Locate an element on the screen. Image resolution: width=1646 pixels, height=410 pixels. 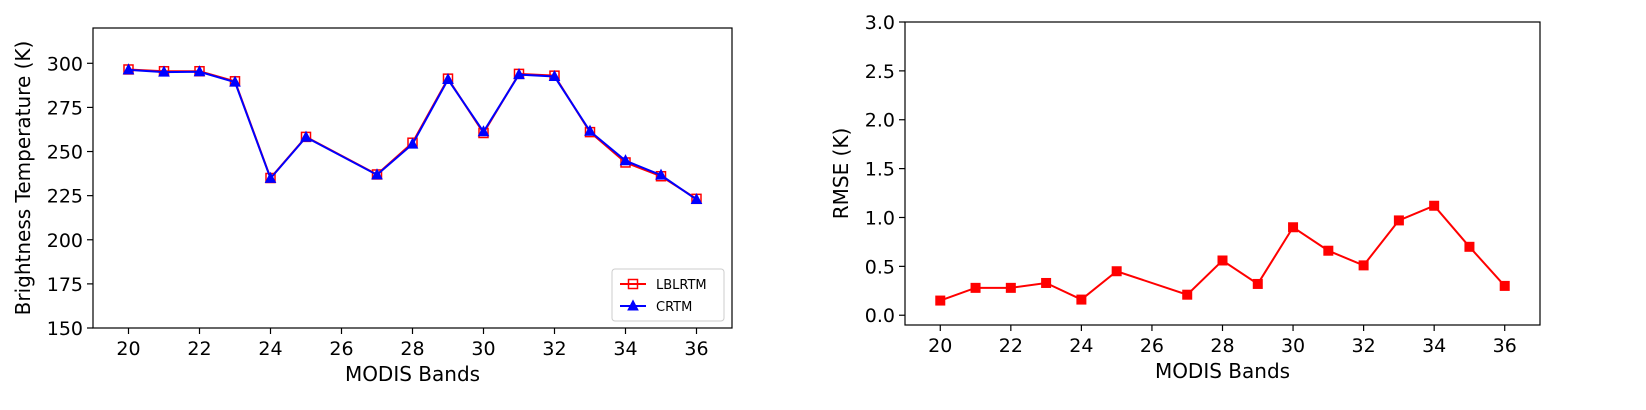
y-tick-label: 0.0 is located at coordinates (880, 316).